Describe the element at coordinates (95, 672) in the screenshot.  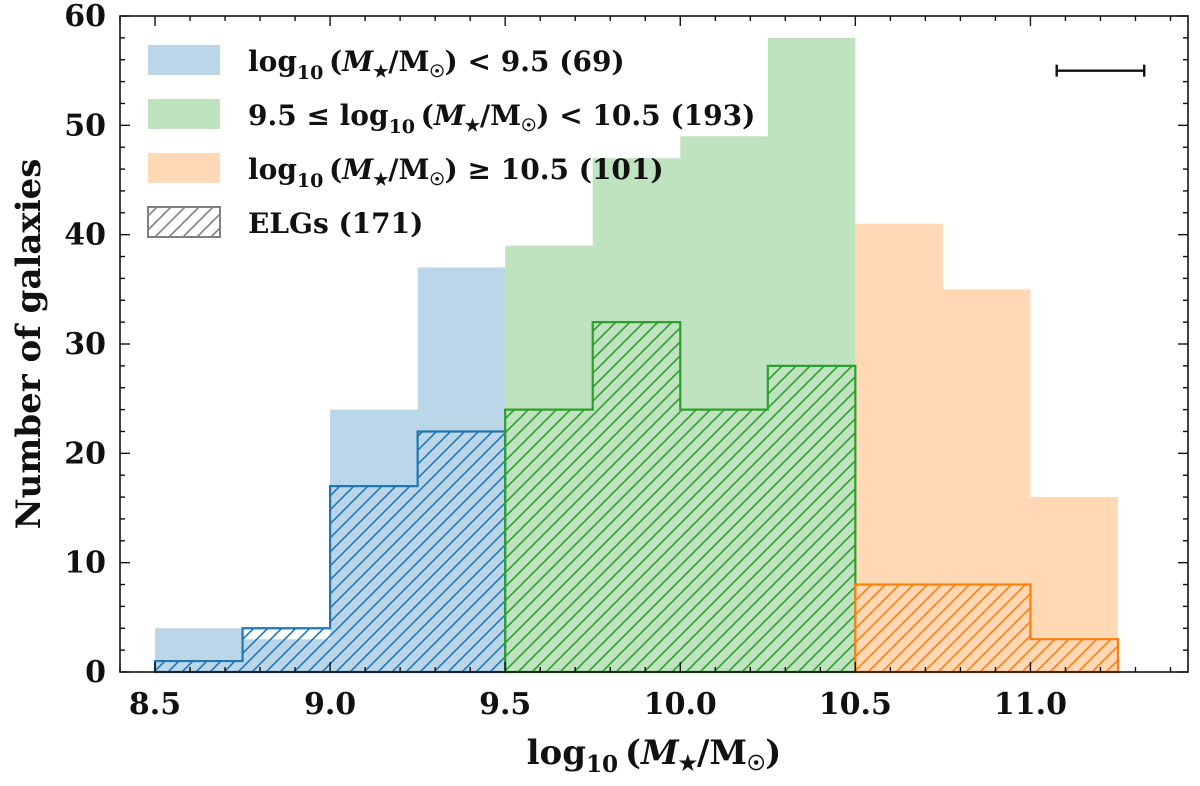
I see `y-tick-label: 0` at that location.